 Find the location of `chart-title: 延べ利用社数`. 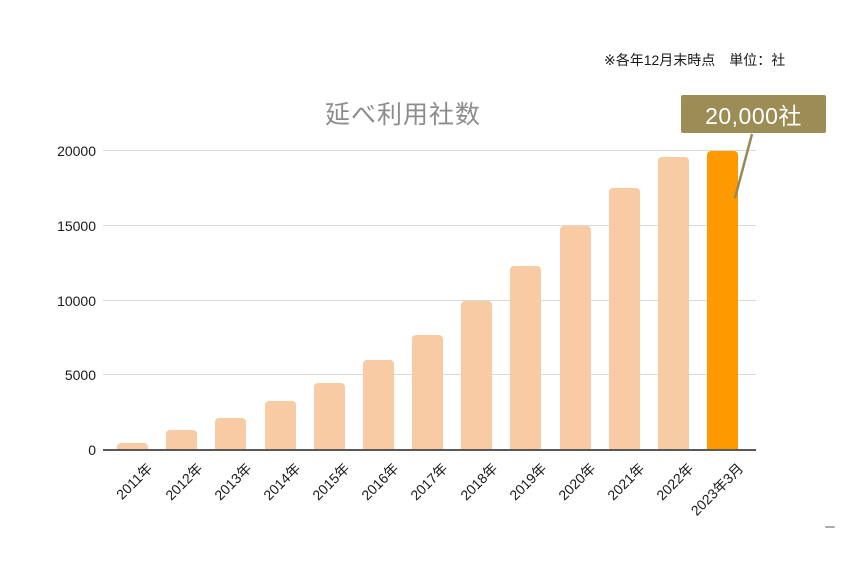

chart-title: 延べ利用社数 is located at coordinates (402, 115).